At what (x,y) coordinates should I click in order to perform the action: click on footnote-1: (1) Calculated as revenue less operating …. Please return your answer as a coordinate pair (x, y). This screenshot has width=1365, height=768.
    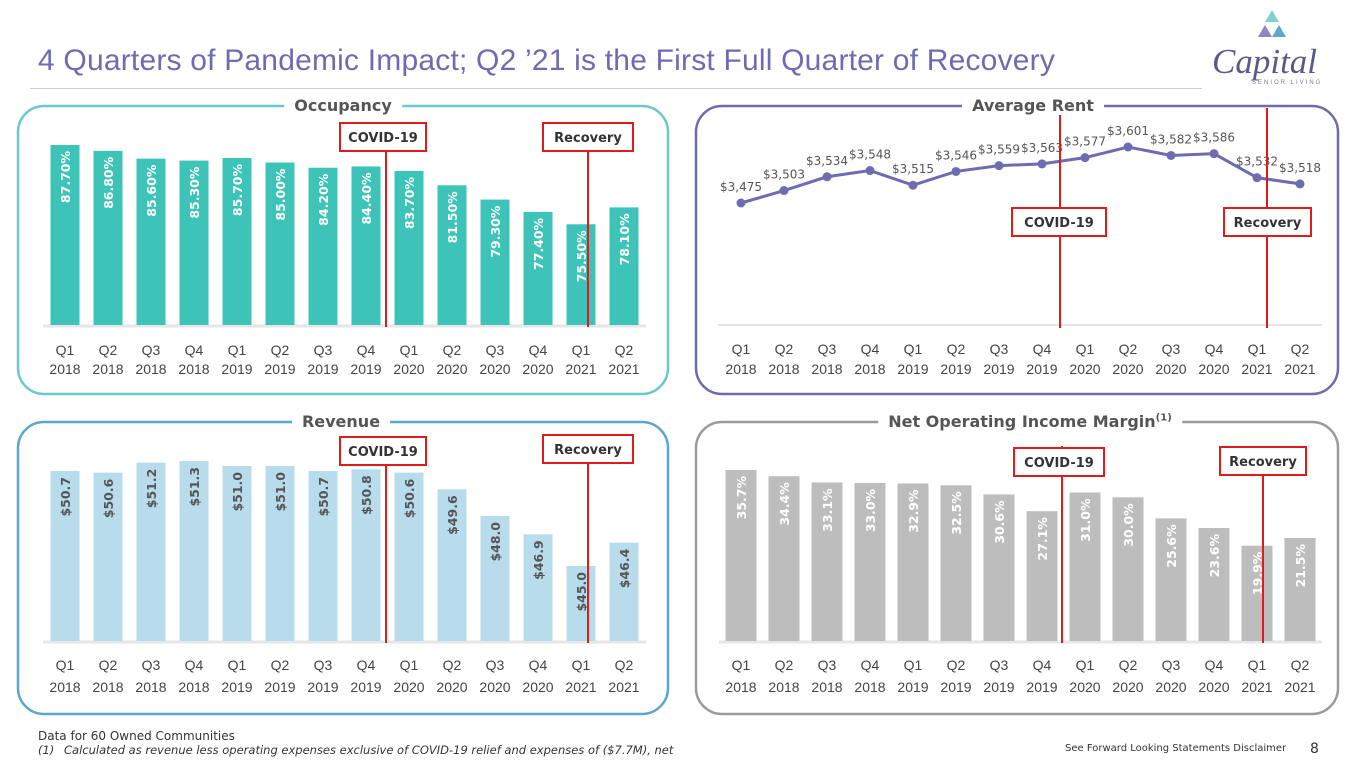
    Looking at the image, I should click on (355, 750).